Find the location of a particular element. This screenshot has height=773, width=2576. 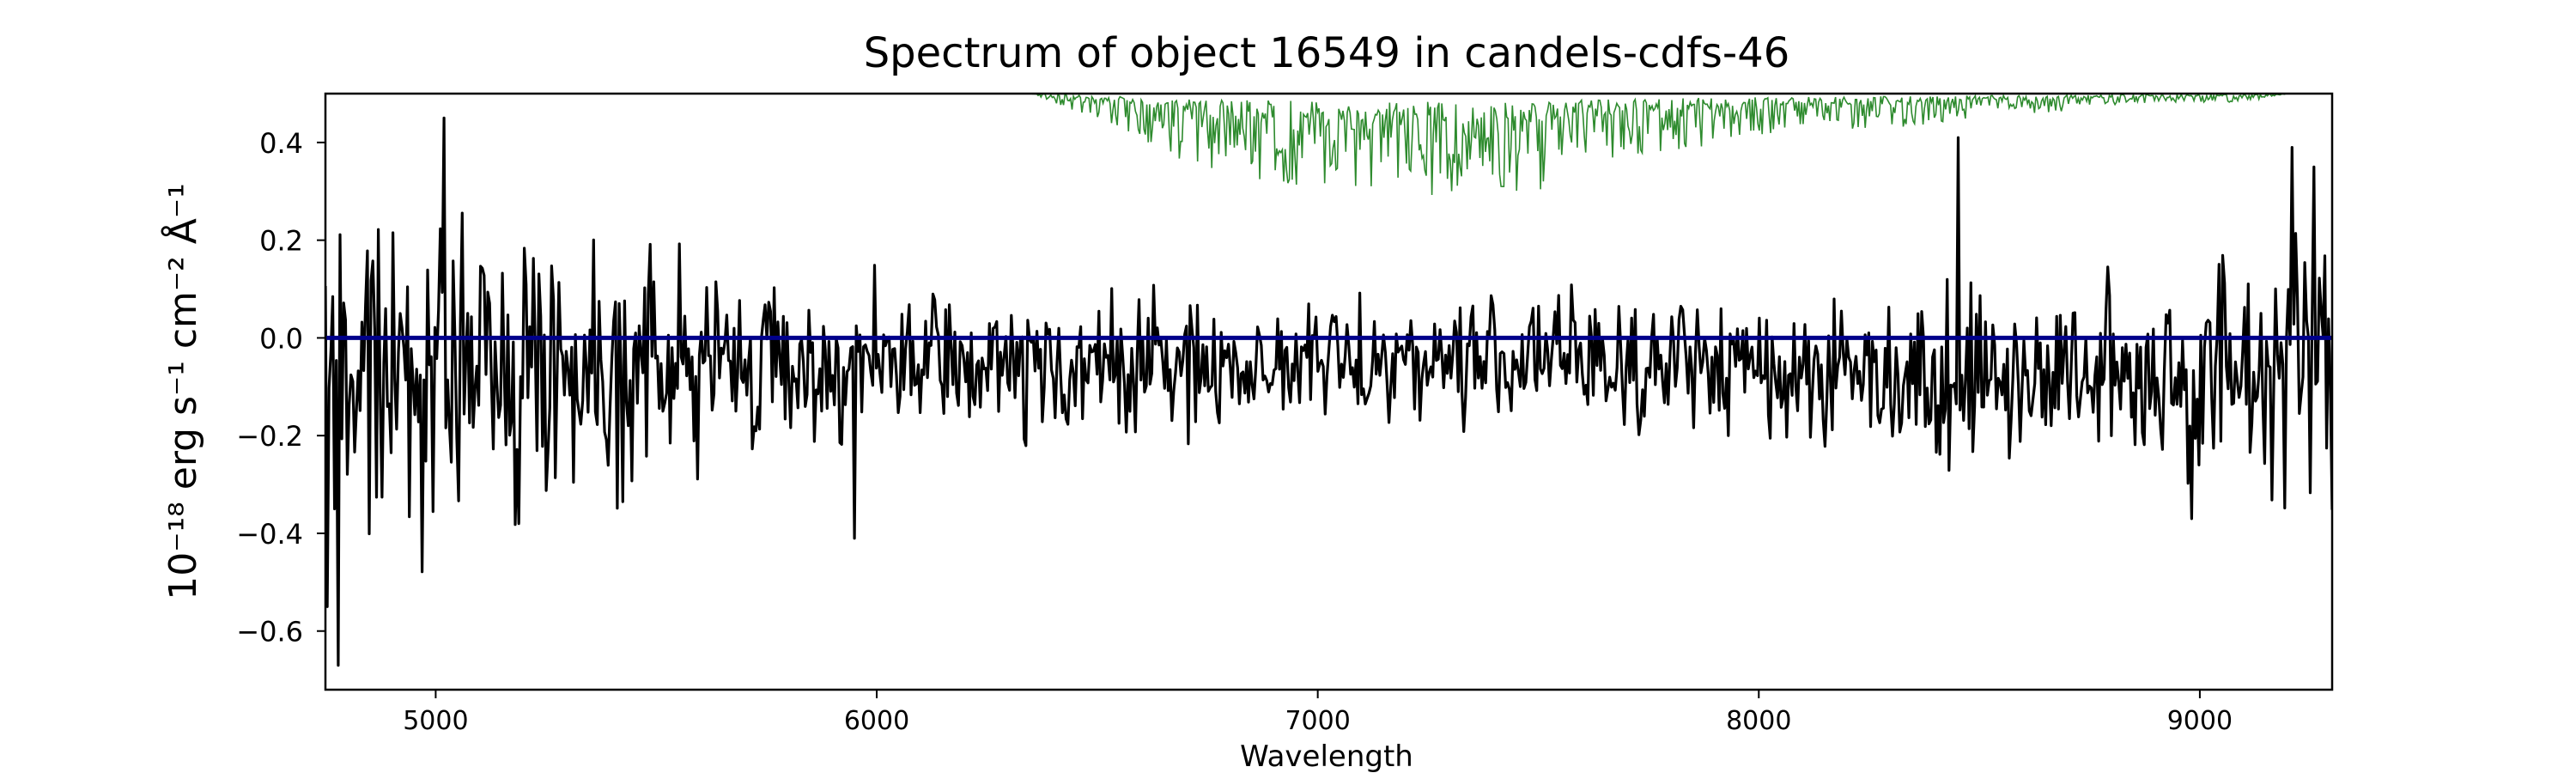

x-tick-label: 6000 is located at coordinates (876, 721).